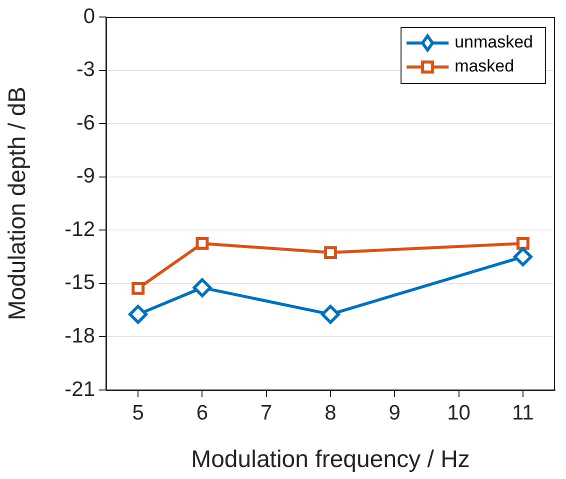 The width and height of the screenshot is (566, 479). I want to click on x-tick-label: 9, so click(394, 412).